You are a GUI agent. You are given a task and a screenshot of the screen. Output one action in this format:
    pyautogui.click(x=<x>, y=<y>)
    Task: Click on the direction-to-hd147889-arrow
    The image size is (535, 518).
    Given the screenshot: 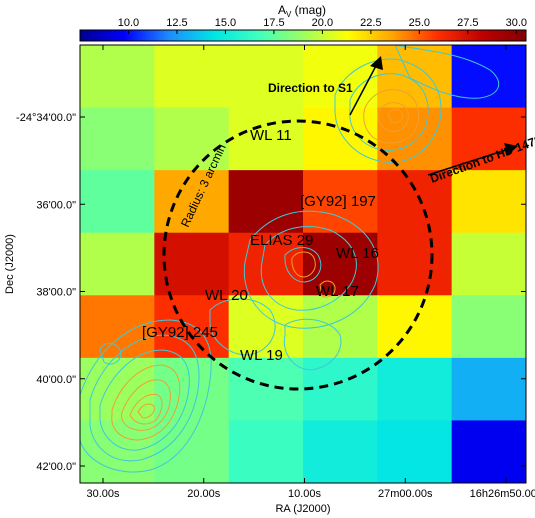 What is the action you would take?
    pyautogui.click(x=472, y=159)
    